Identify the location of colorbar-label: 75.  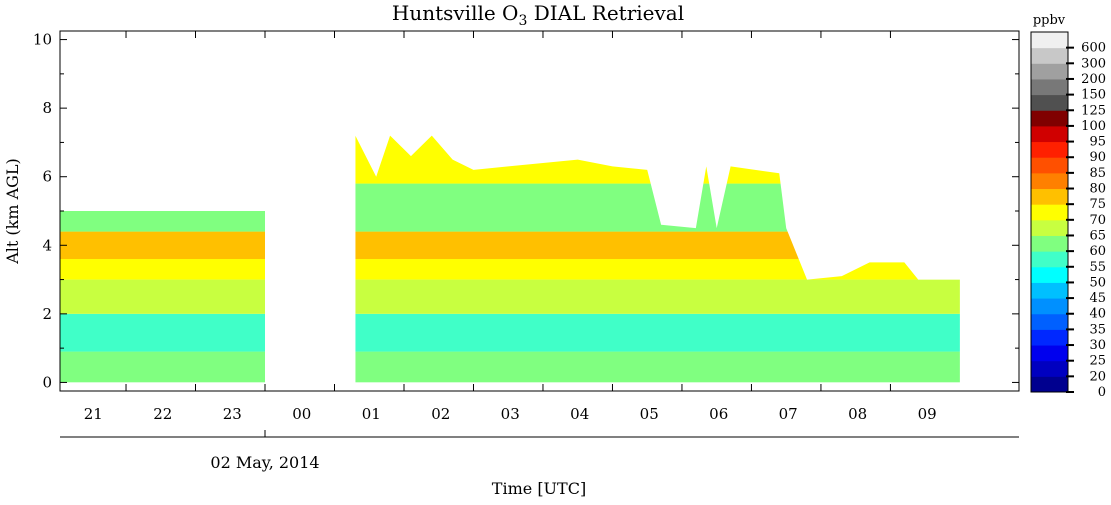
(1097, 204).